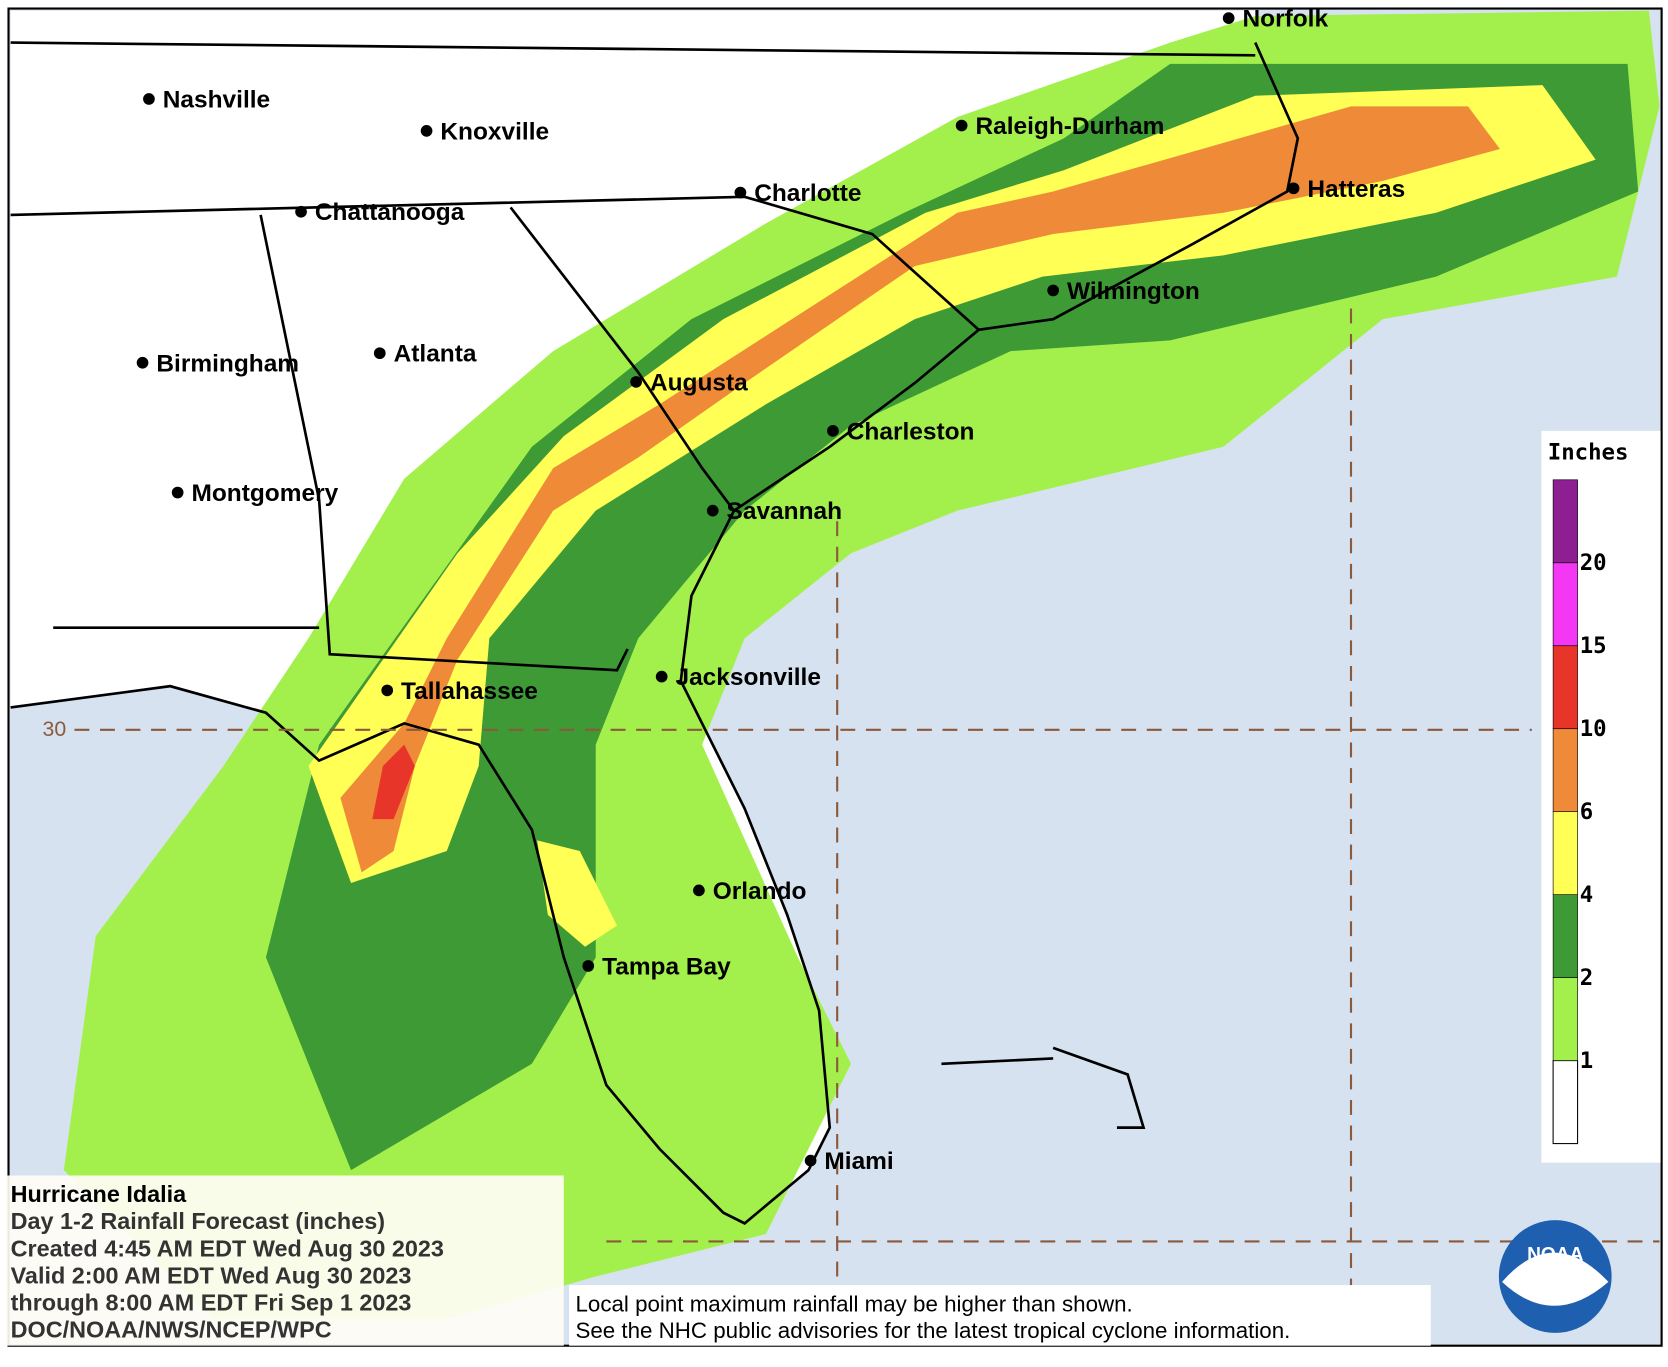  What do you see at coordinates (390, 212) in the screenshot?
I see `city-label: Chattanooga` at bounding box center [390, 212].